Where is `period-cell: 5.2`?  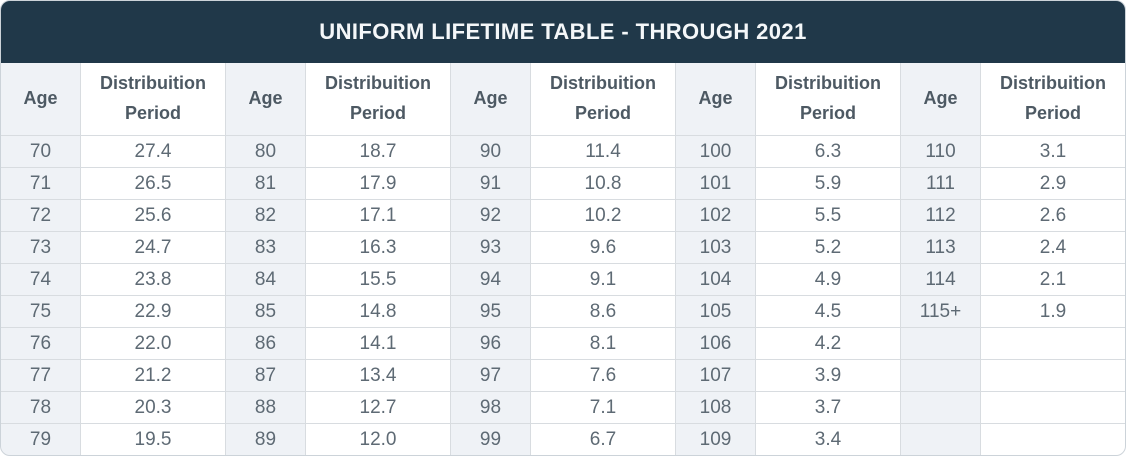 period-cell: 5.2 is located at coordinates (828, 247).